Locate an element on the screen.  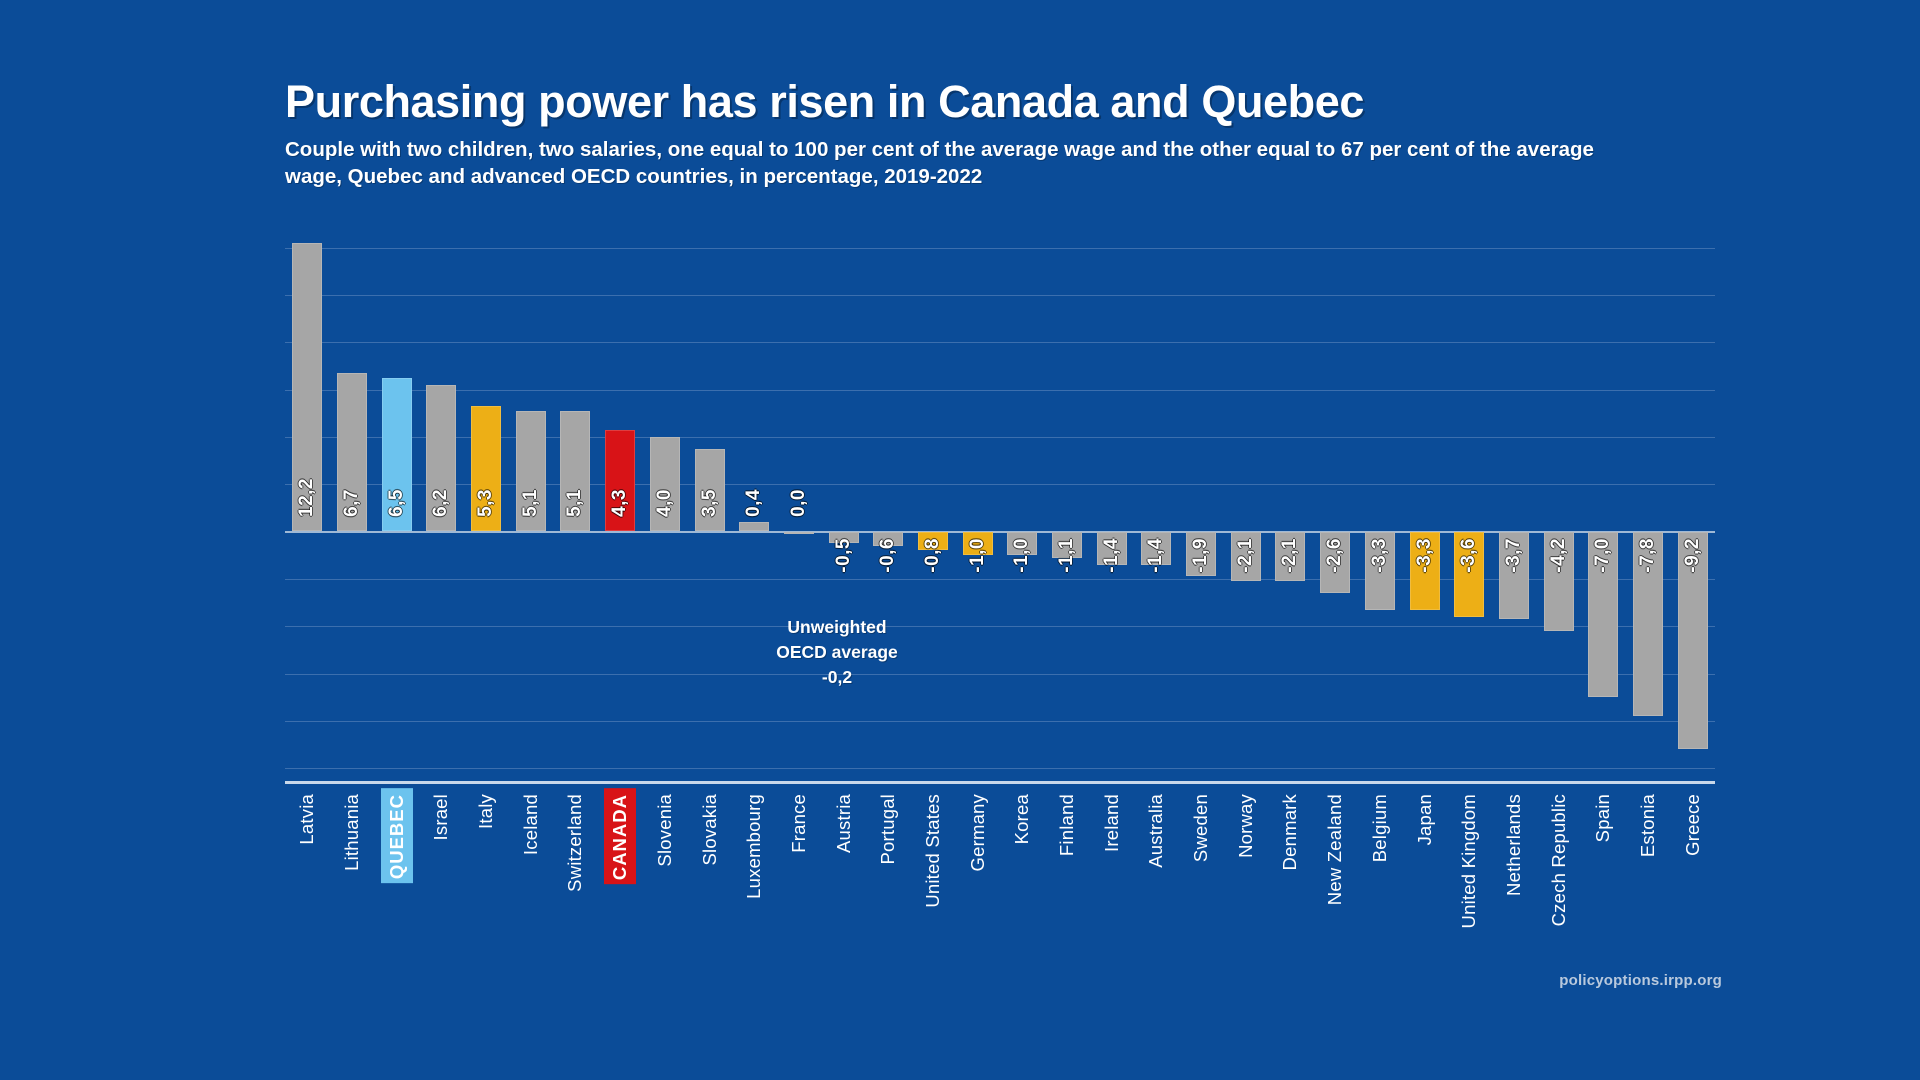
bar-denmark is located at coordinates (1290, 556).